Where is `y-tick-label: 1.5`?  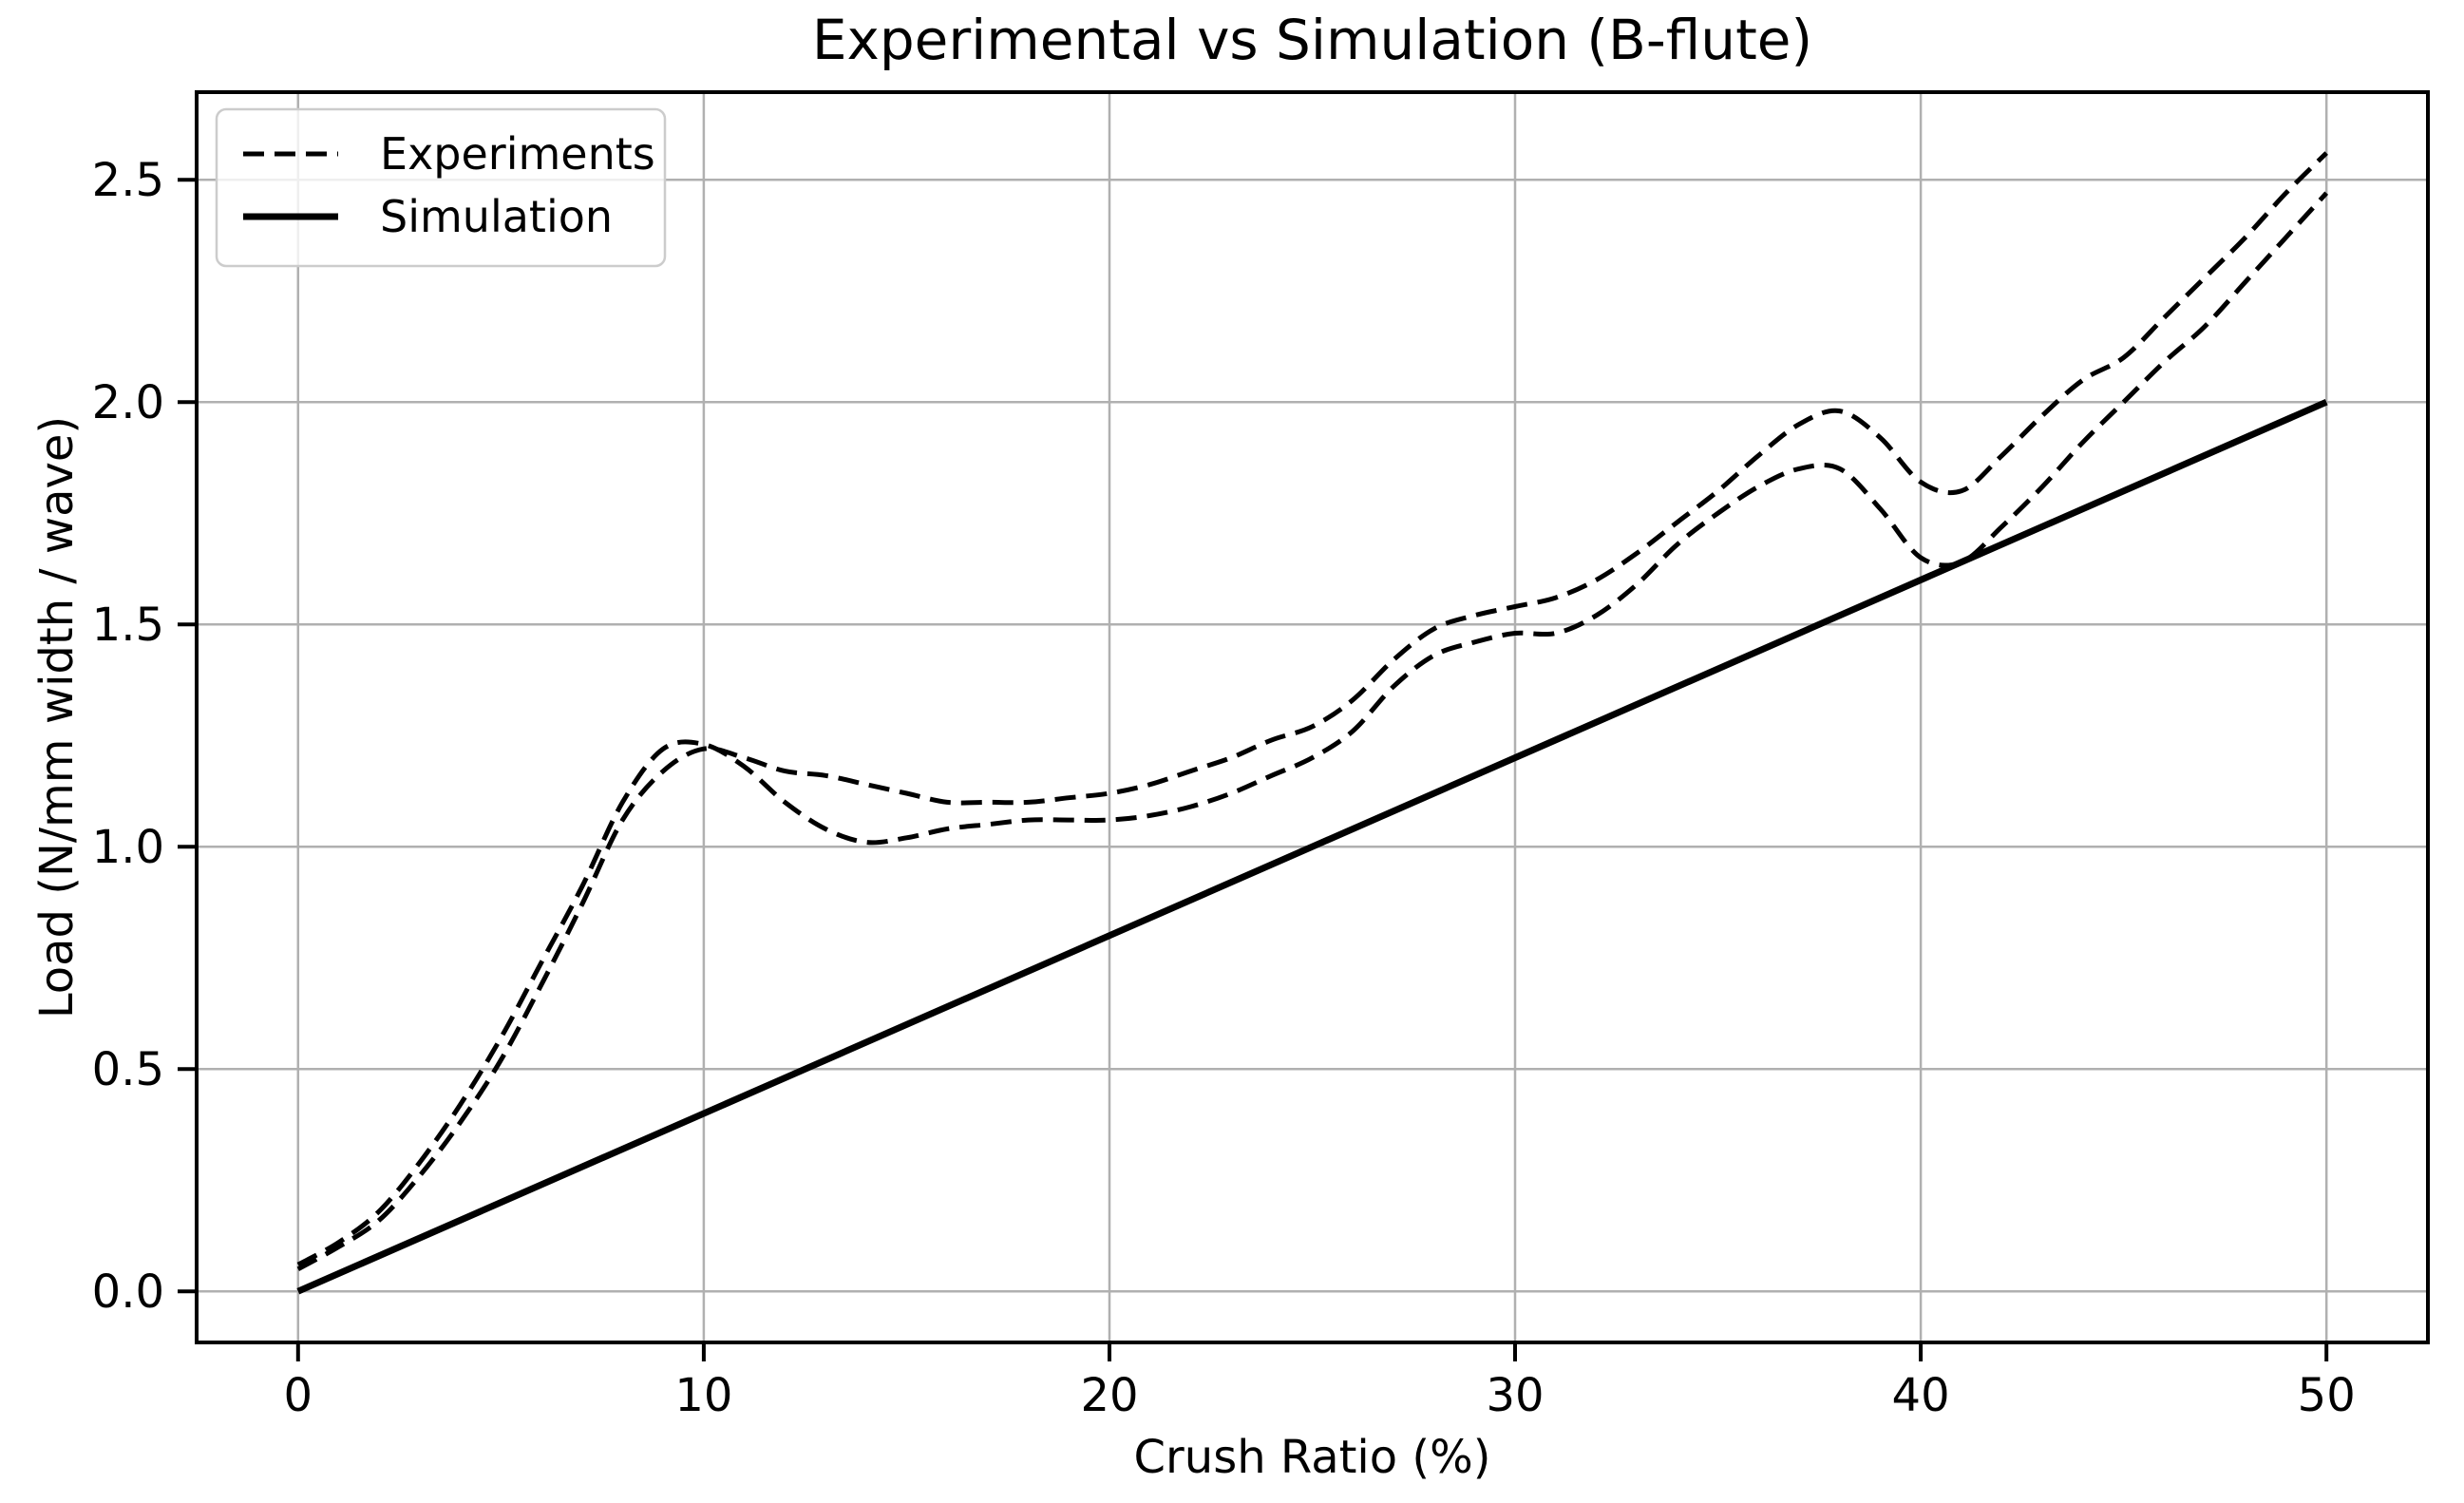
y-tick-label: 1.5 is located at coordinates (128, 626).